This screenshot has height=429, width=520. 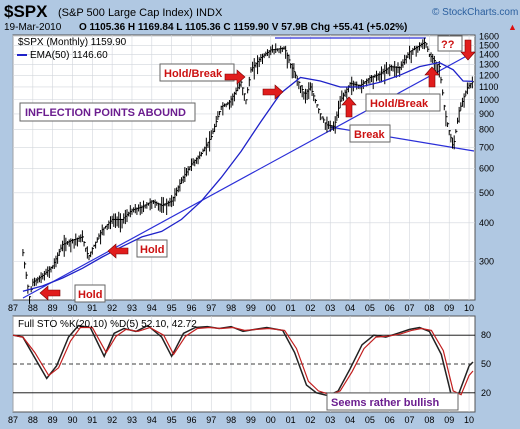 What do you see at coordinates (140, 13) in the screenshot?
I see `index-name: (S&P 500 Large Cap Index) INDX` at bounding box center [140, 13].